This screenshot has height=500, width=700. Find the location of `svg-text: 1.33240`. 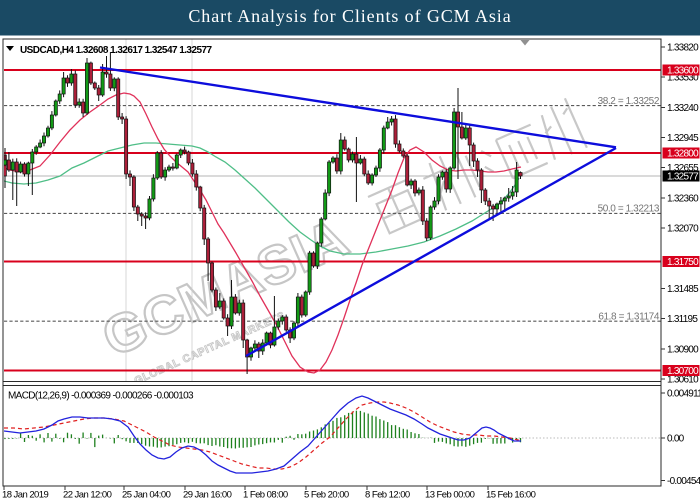

svg-text: 1.33240 is located at coordinates (683, 108).